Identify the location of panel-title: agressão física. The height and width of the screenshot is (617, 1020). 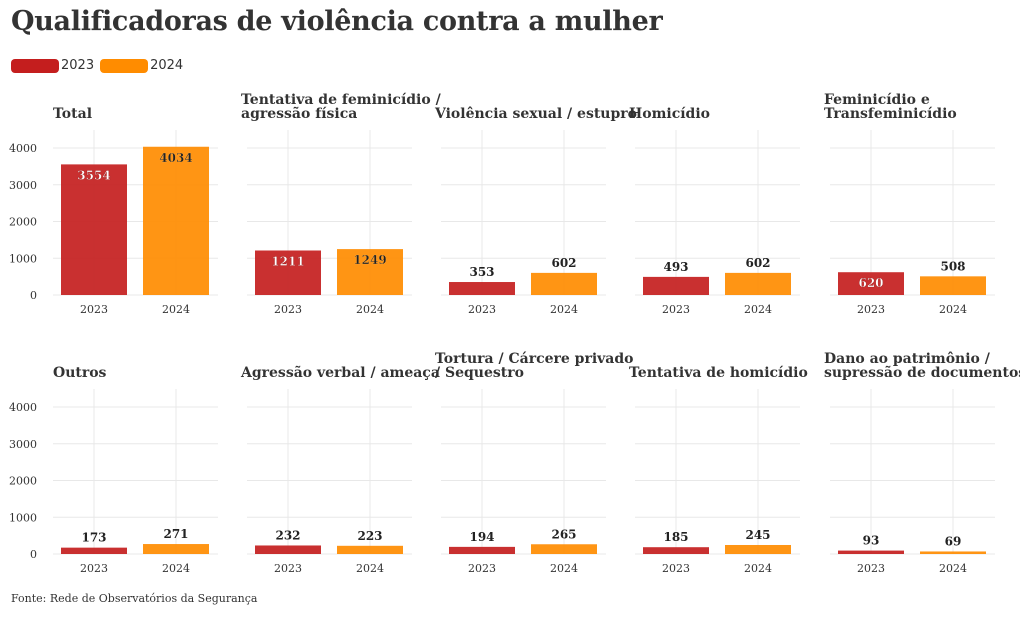
(299, 113).